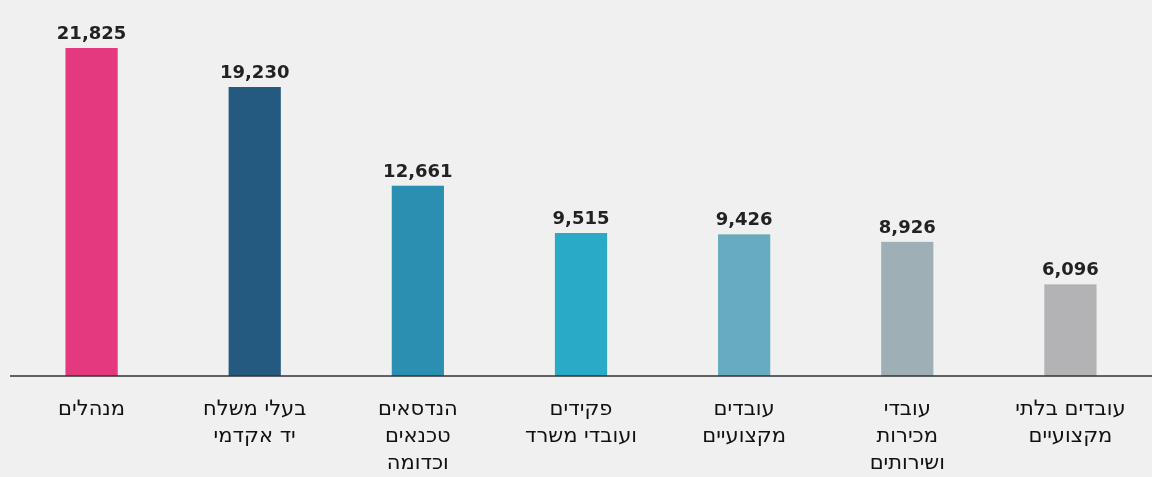  I want to click on data-label: 8,926, so click(907, 226).